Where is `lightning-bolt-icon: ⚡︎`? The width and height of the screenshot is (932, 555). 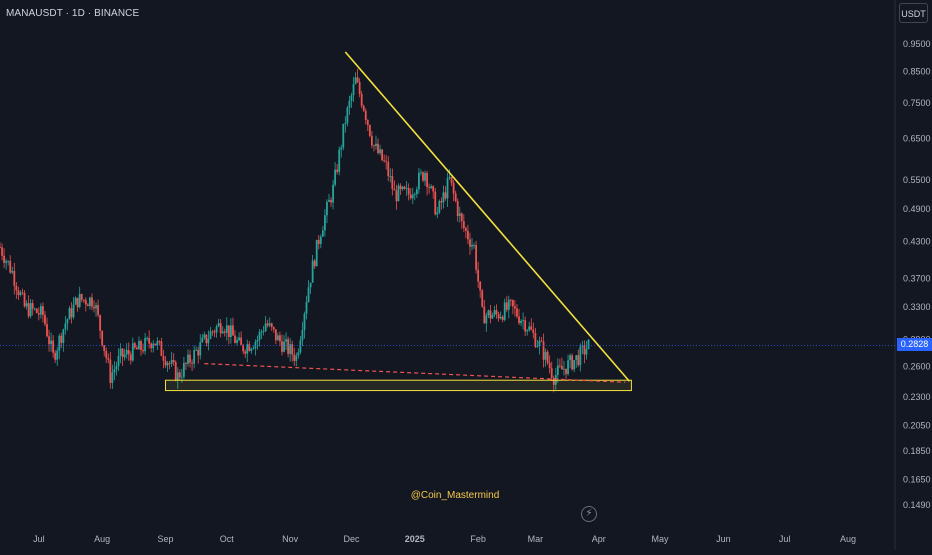 lightning-bolt-icon: ⚡︎ is located at coordinates (589, 514).